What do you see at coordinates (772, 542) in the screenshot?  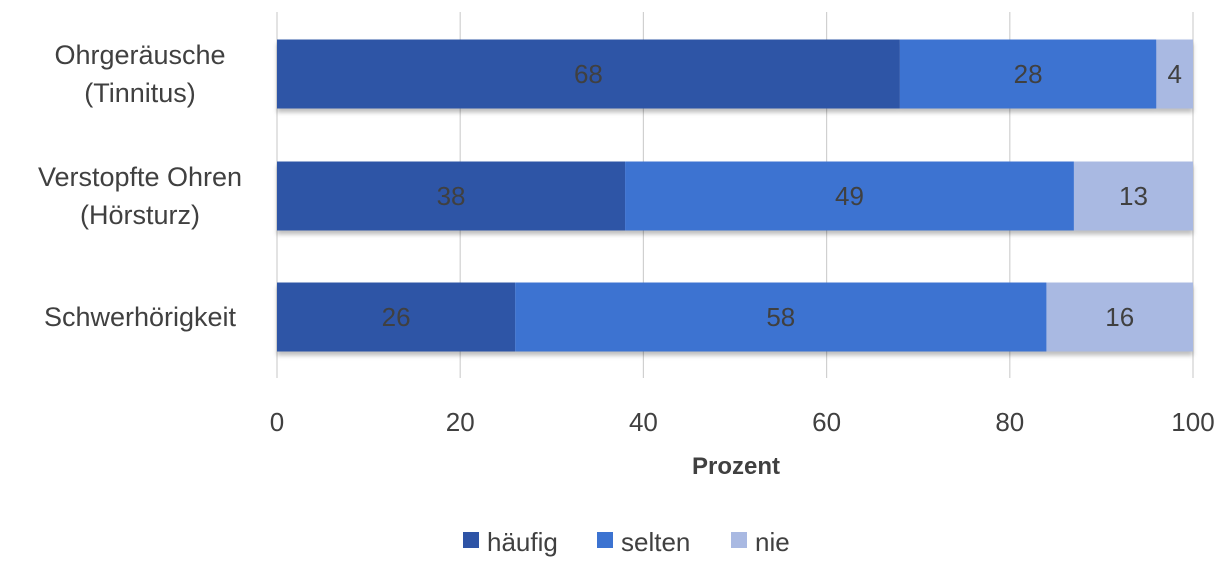 I see `legend-label: nie` at bounding box center [772, 542].